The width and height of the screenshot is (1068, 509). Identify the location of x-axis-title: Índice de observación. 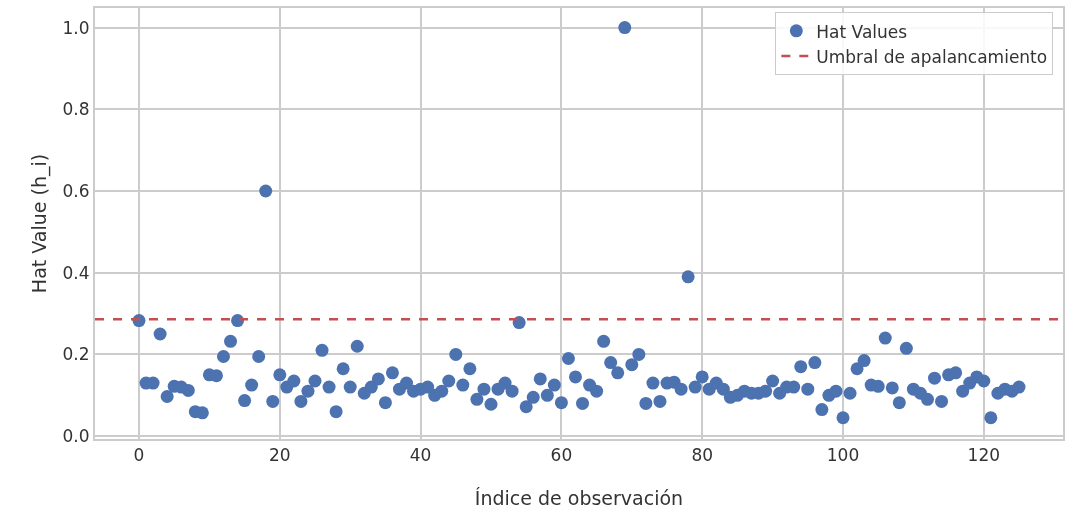
(579, 498).